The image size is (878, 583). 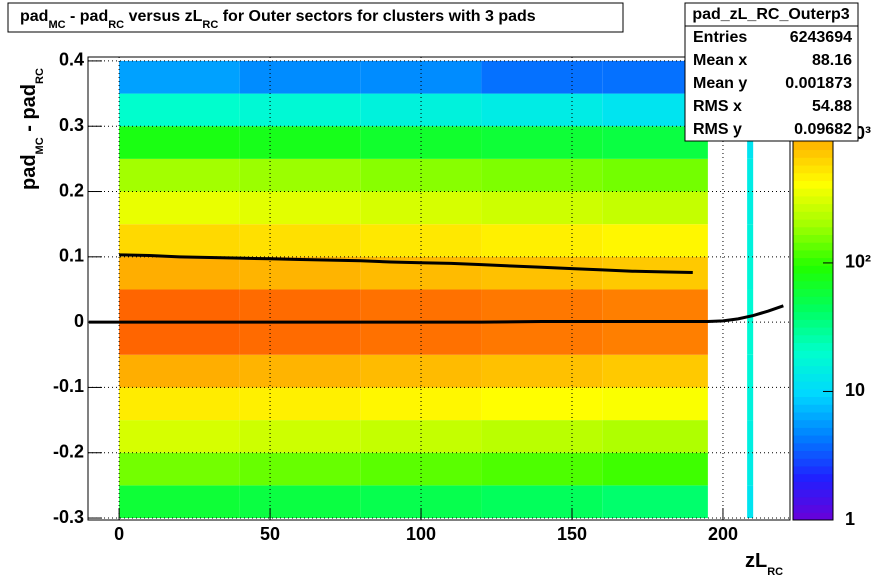 What do you see at coordinates (71, 60) in the screenshot?
I see `y-tick-label: 0.4` at bounding box center [71, 60].